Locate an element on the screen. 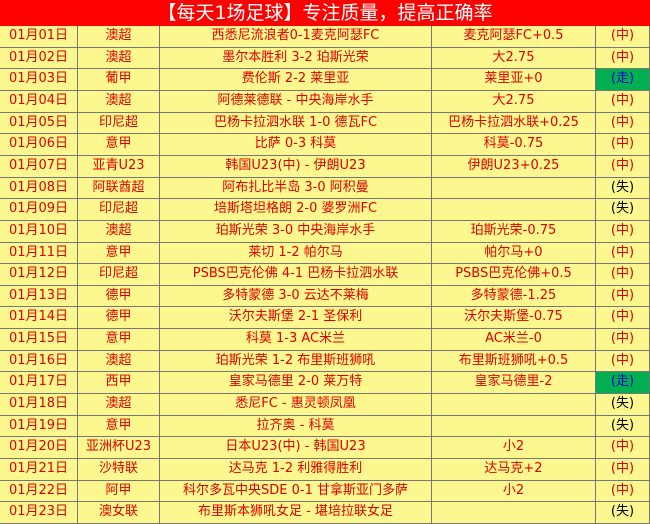  date-cell: 01月22日 is located at coordinates (39, 491).